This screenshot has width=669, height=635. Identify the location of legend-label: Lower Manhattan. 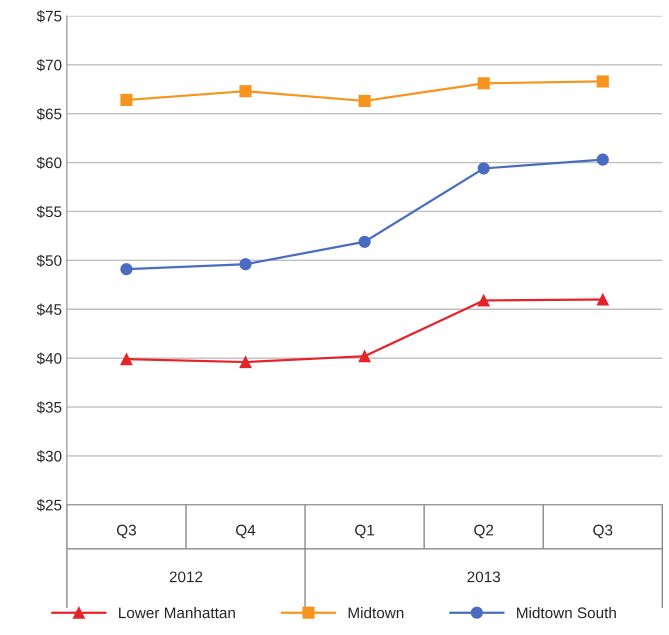
(177, 612).